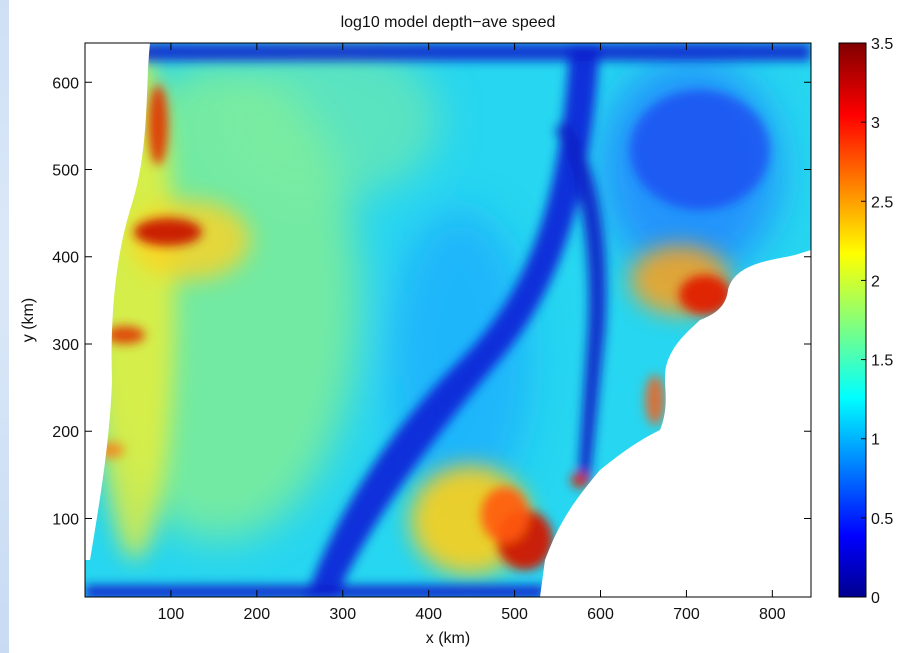 The width and height of the screenshot is (906, 653). Describe the element at coordinates (875, 440) in the screenshot. I see `colorbar-tick-label: 1` at that location.